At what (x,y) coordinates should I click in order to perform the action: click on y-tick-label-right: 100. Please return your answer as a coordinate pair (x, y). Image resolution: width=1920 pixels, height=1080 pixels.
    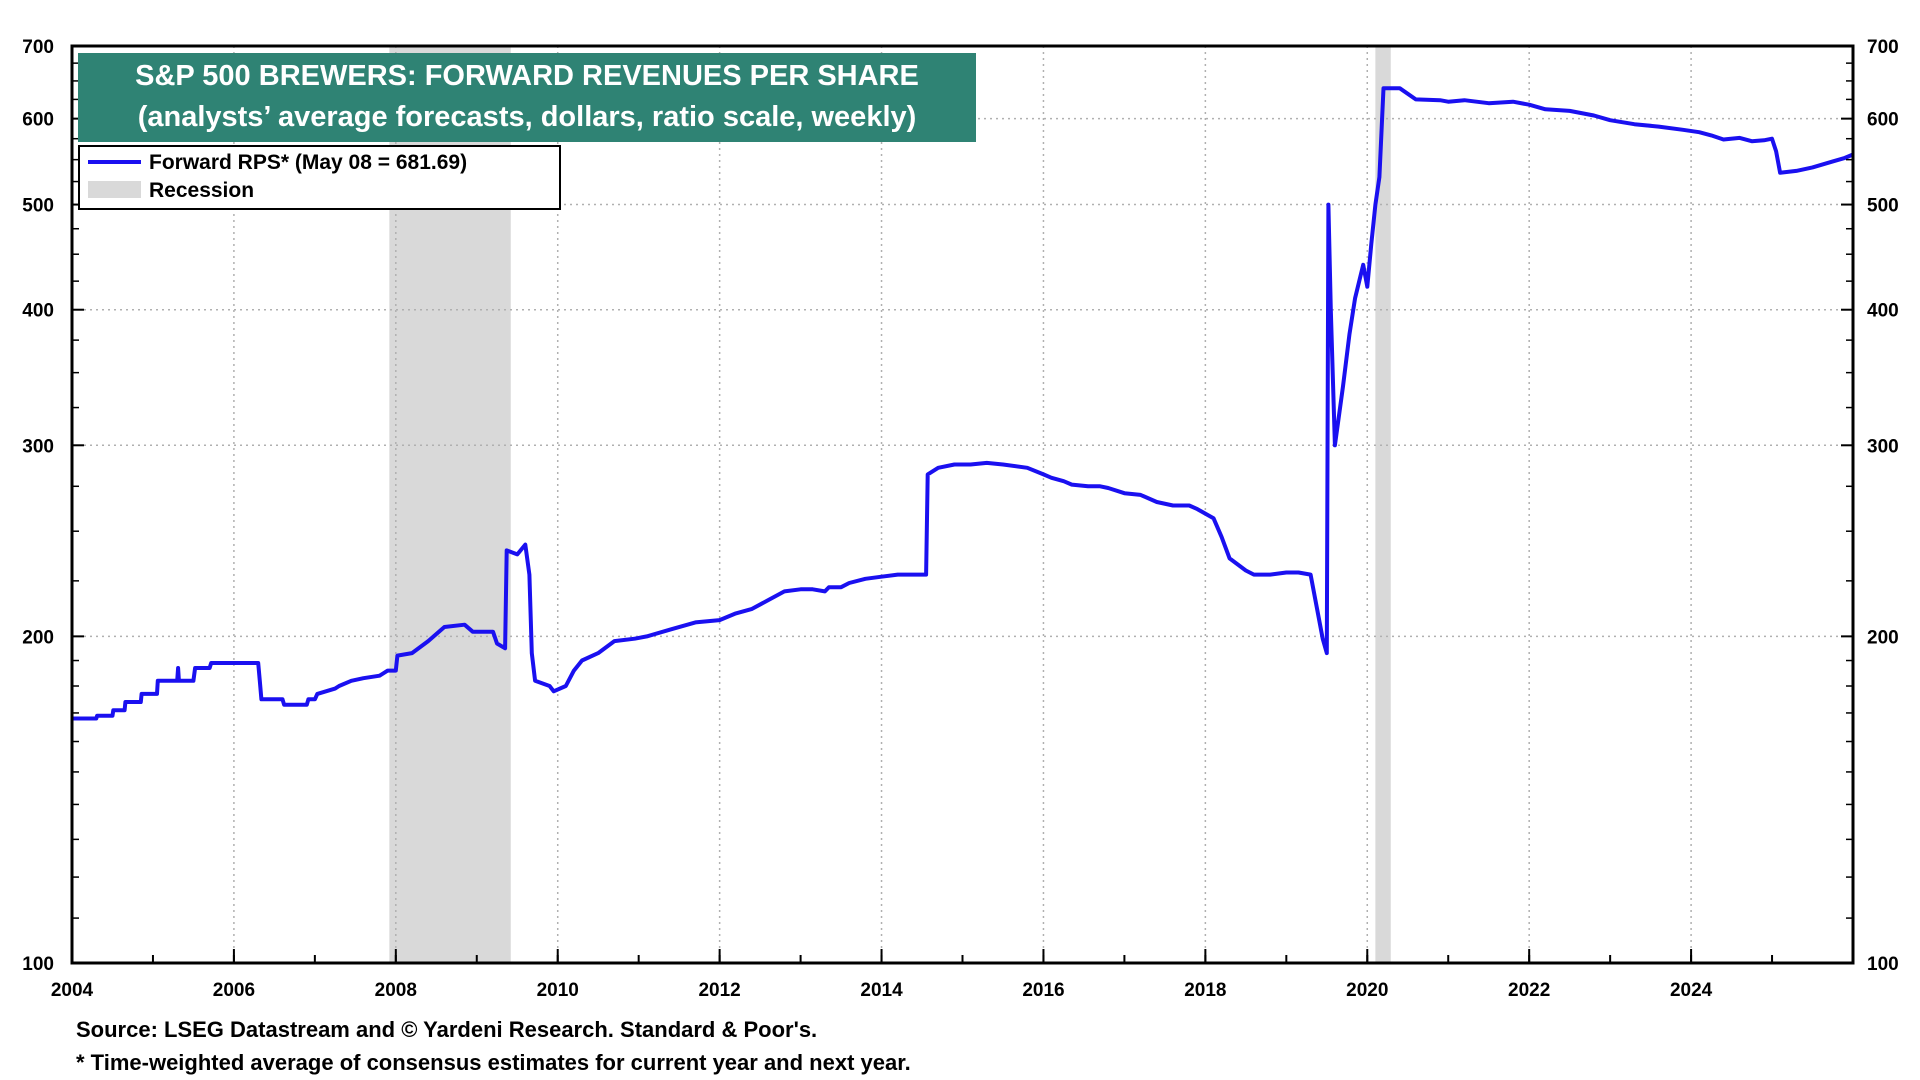
    Looking at the image, I should click on (1883, 964).